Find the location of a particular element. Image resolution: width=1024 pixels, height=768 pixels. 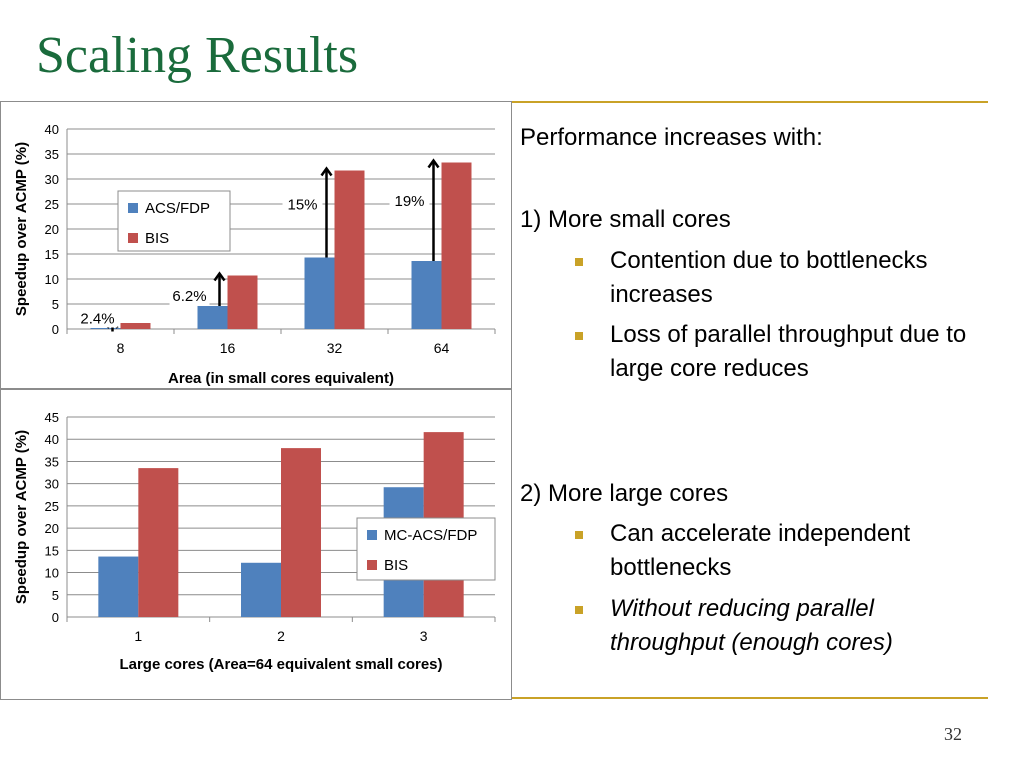

x-tick-label: 3 is located at coordinates (424, 636).